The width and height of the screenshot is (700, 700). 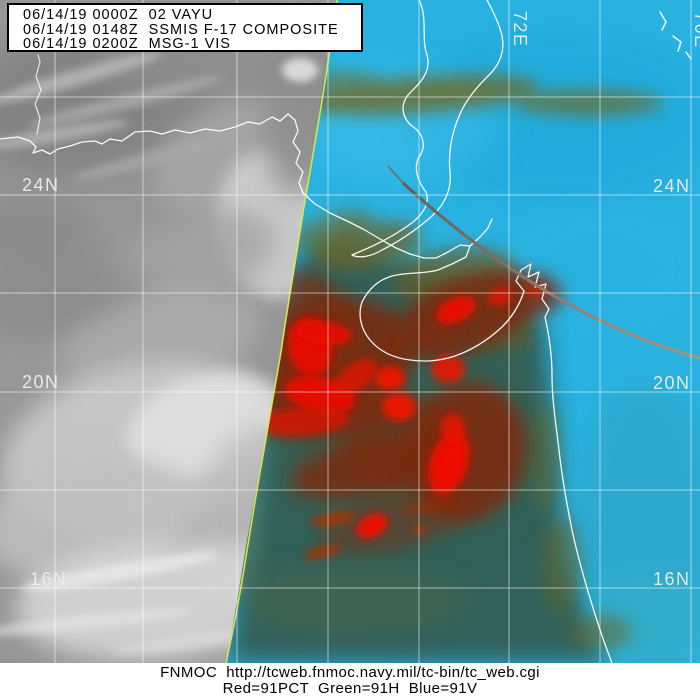 What do you see at coordinates (672, 186) in the screenshot?
I see `lat-label-24n-right: 24N` at bounding box center [672, 186].